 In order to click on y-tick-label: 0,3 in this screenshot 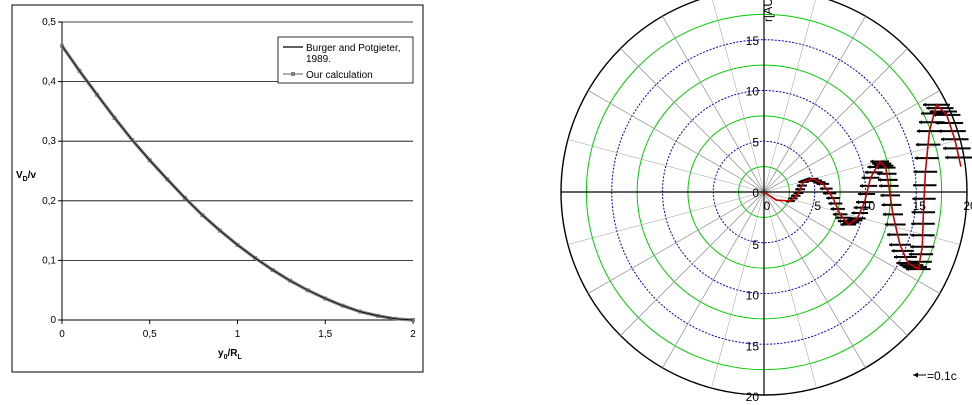, I will do `click(49, 141)`.